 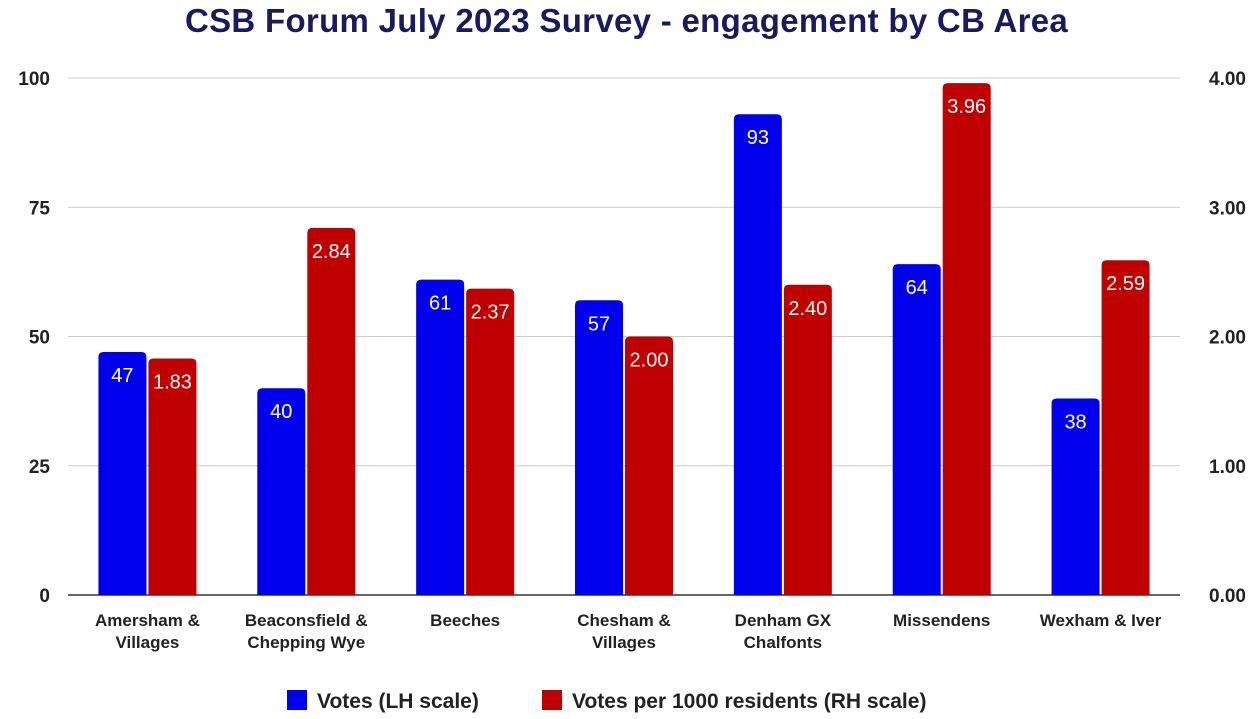 What do you see at coordinates (749, 701) in the screenshot?
I see `legend-label-votes-per-1000: Votes per 1000 residents (RH scale)` at bounding box center [749, 701].